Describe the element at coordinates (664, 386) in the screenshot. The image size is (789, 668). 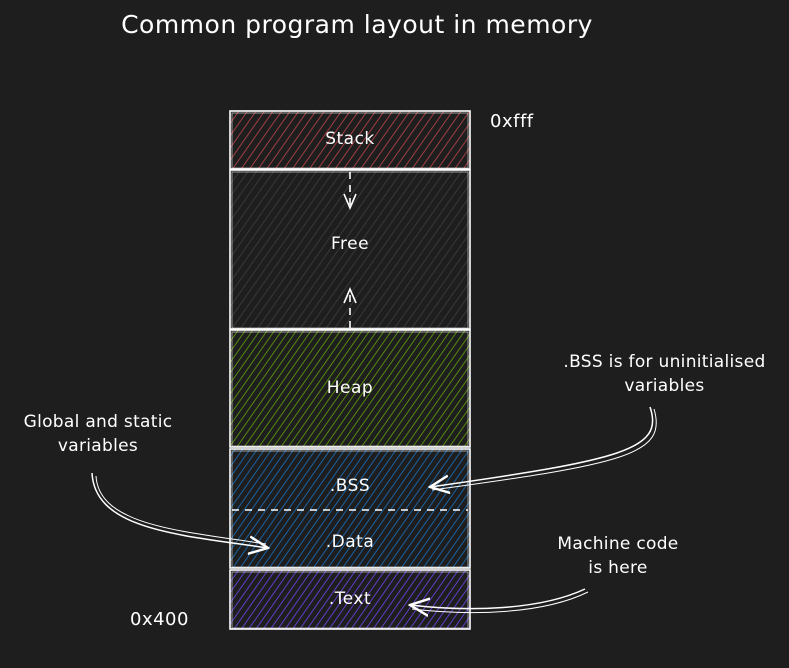
I see `bss-annotation-line2: variables` at that location.